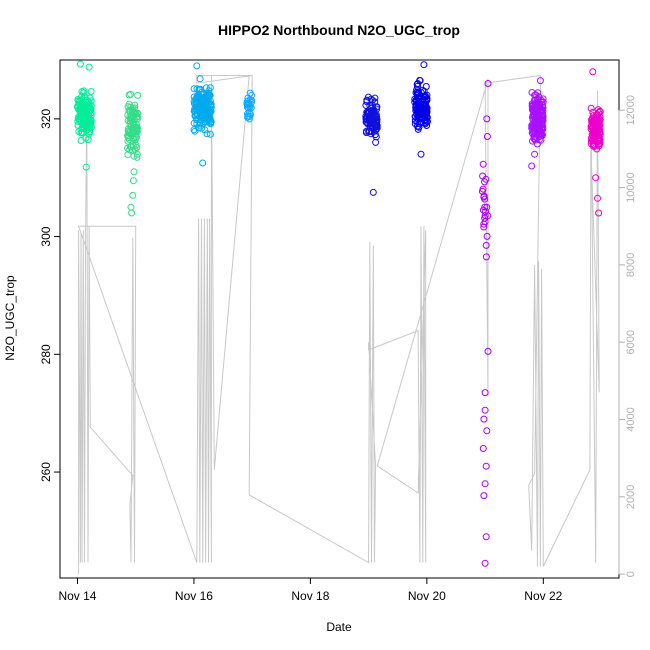  I want to click on y2-tick-label: 12000, so click(631, 110).